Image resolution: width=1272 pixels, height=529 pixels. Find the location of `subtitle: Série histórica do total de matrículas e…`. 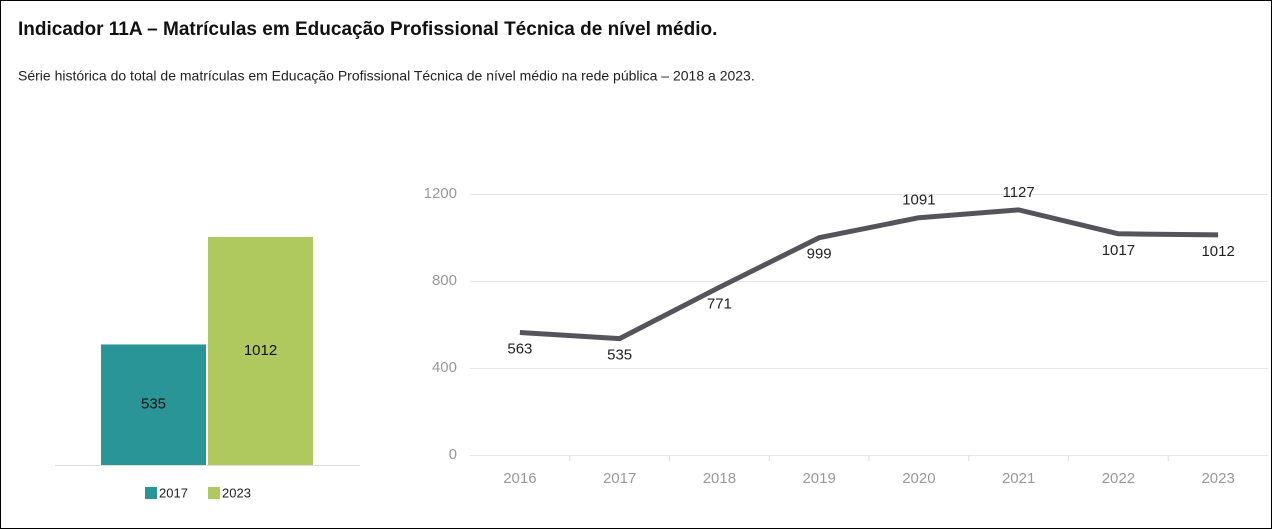

subtitle: Série histórica do total de matrículas e… is located at coordinates (386, 76).